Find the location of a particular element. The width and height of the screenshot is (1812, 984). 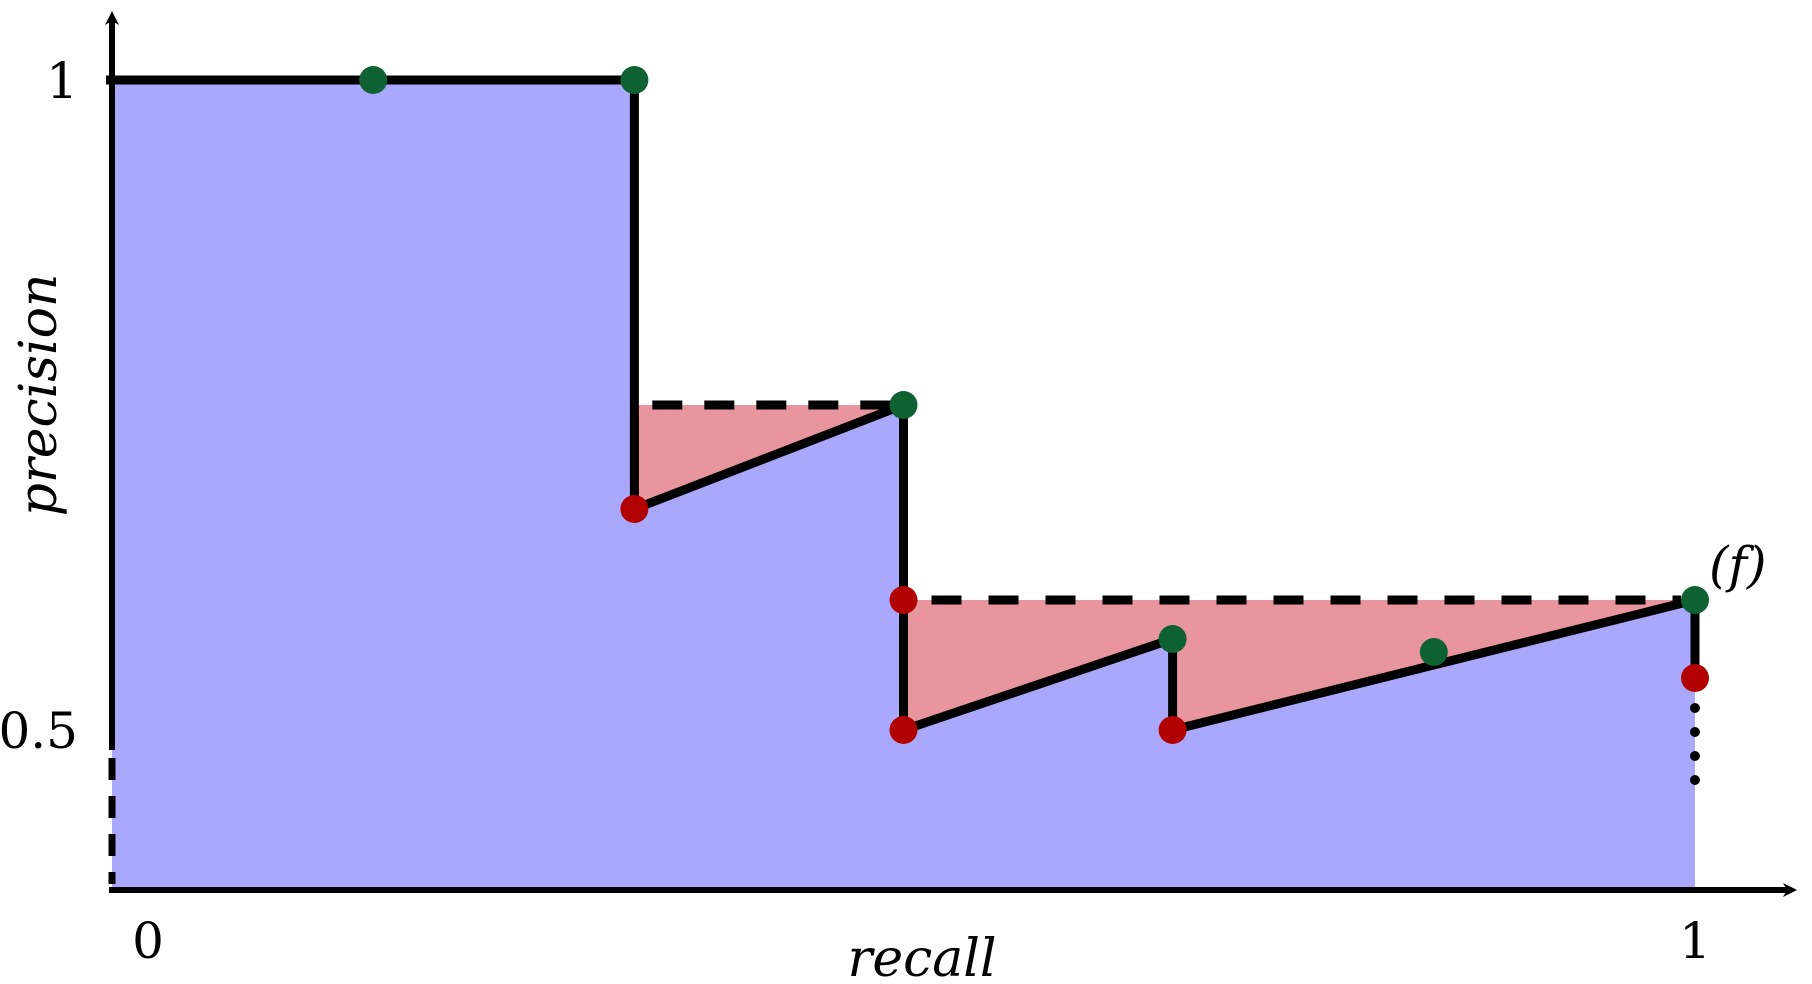

pr-point-10-positive is located at coordinates (1695, 600).